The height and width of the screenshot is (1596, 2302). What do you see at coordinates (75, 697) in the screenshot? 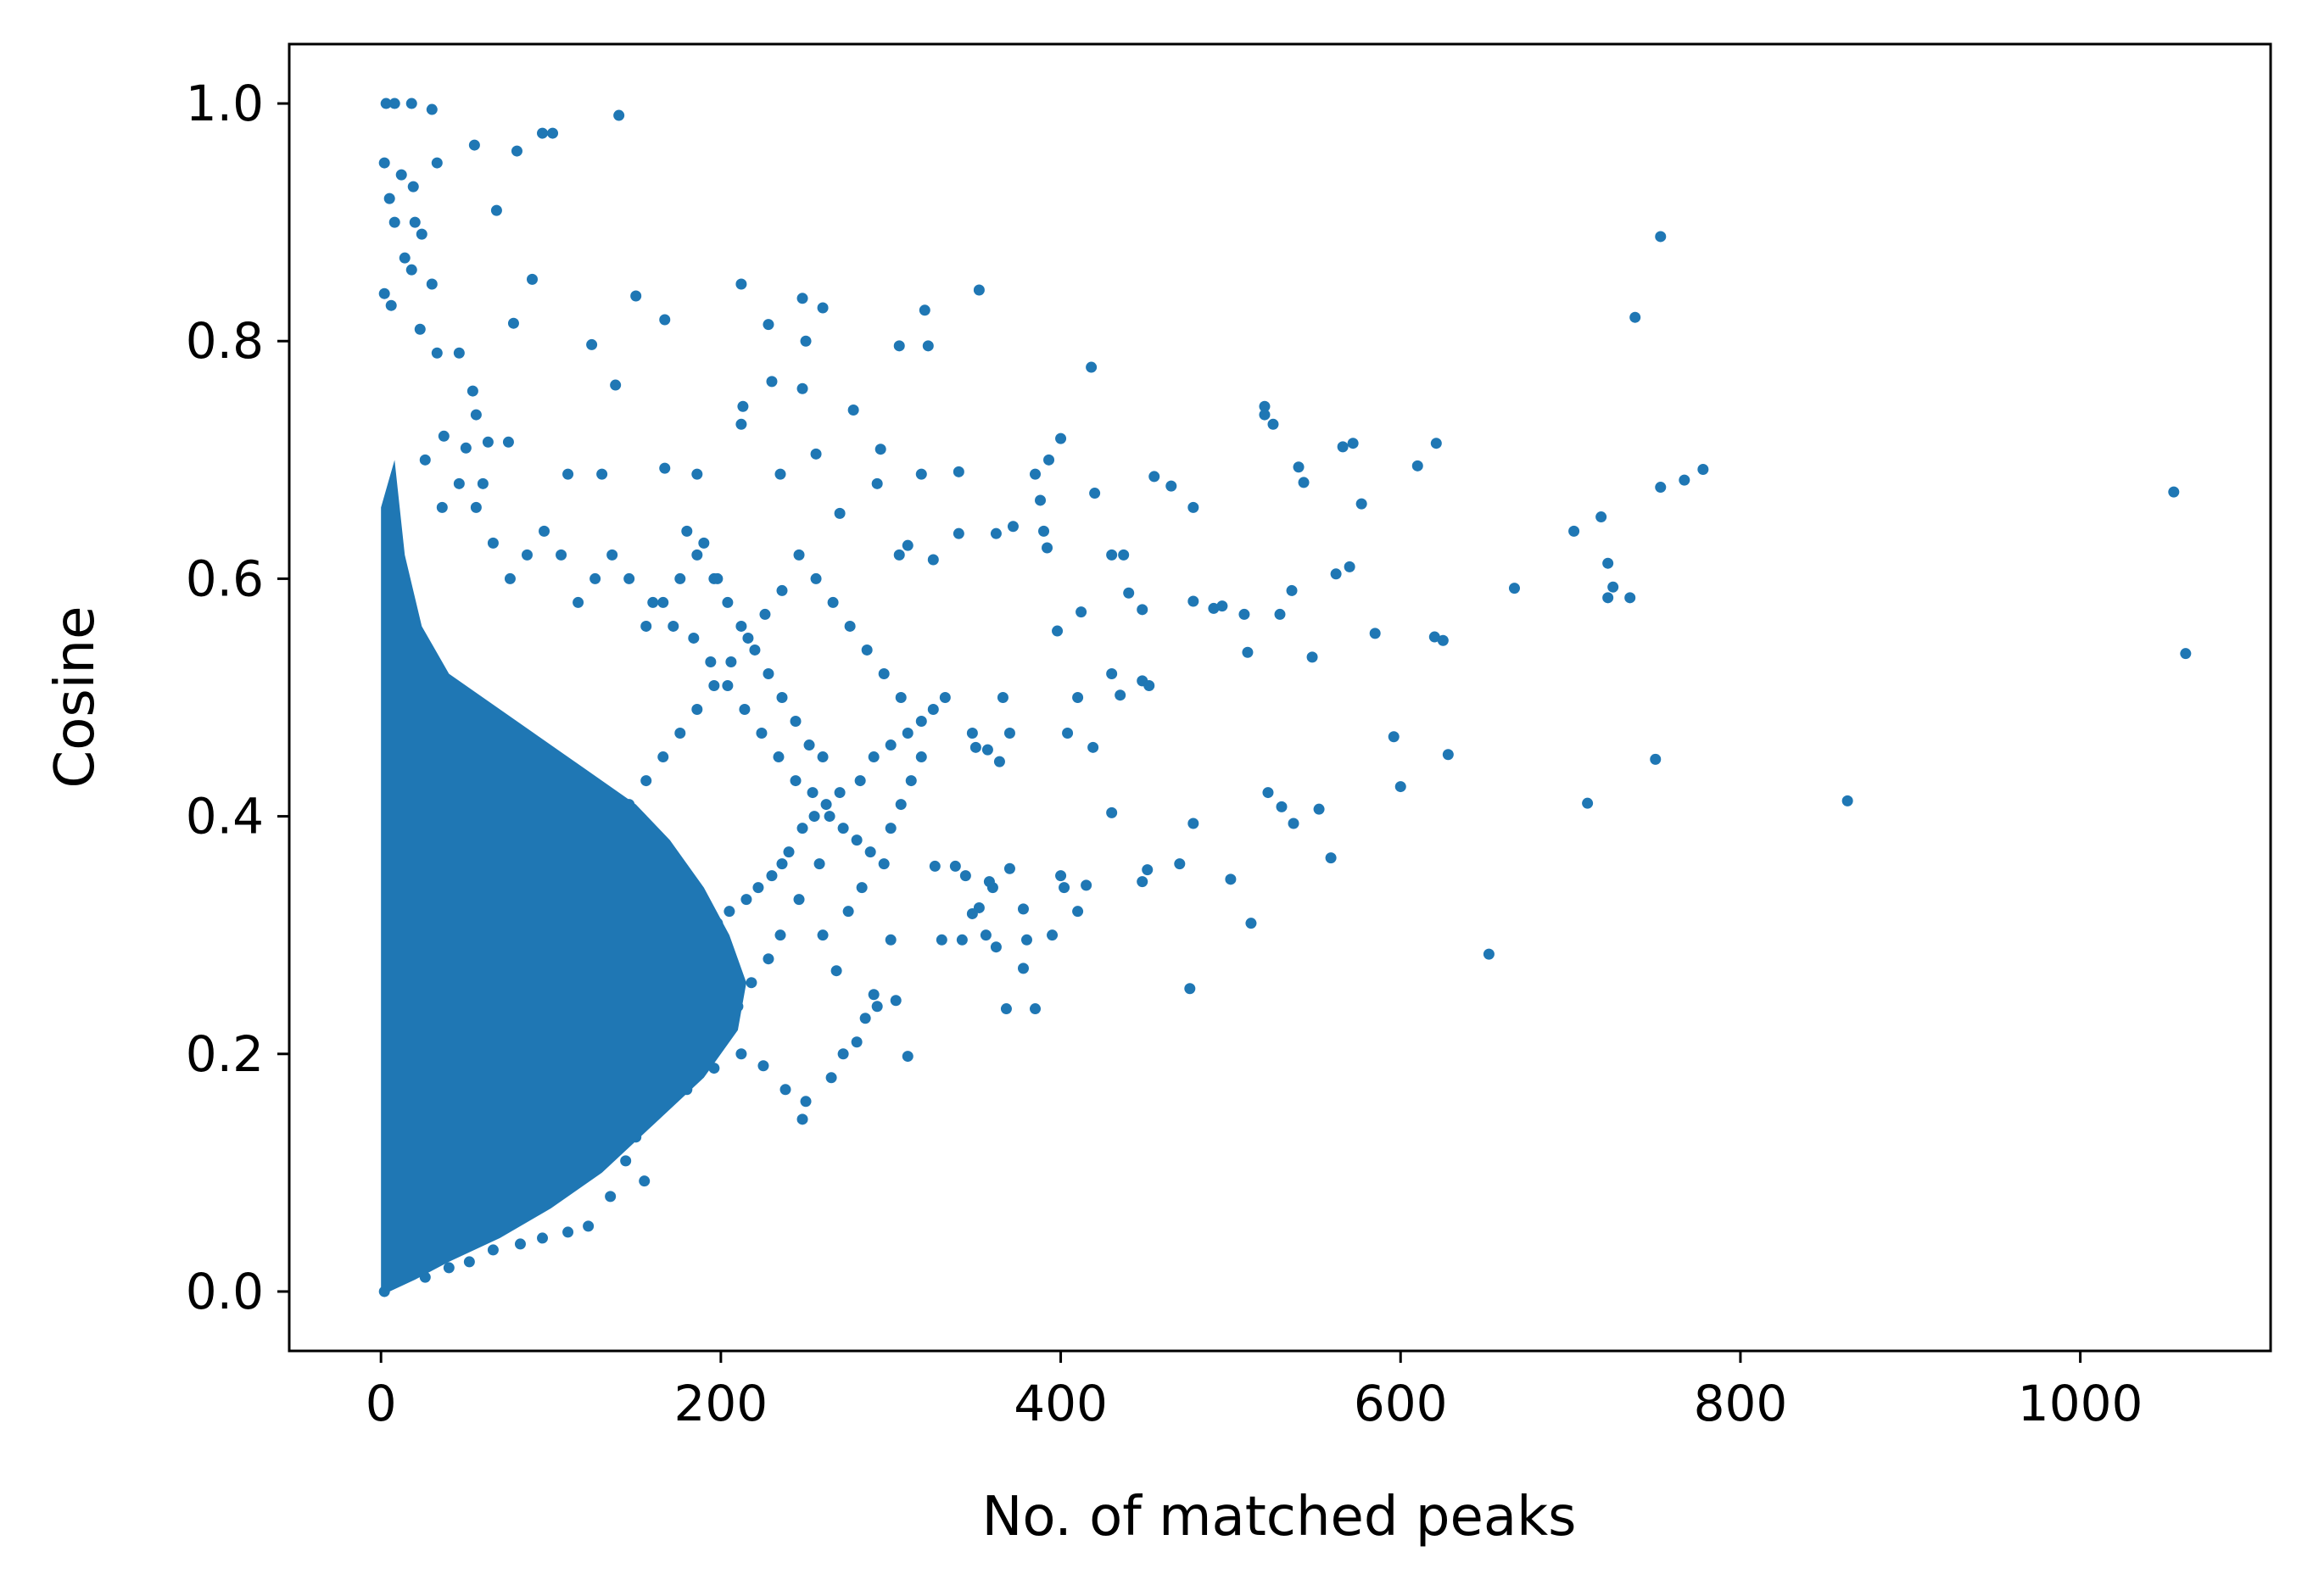
I see `y-axis-label: Cosine` at bounding box center [75, 697].